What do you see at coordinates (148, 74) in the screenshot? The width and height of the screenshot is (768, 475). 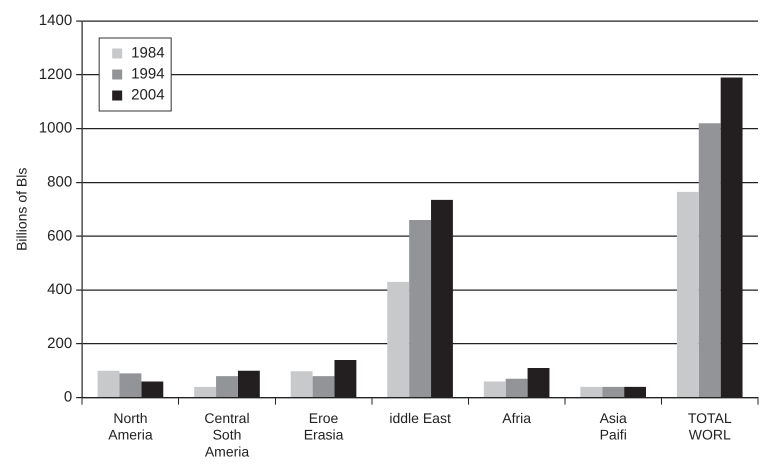 I see `legend-label: 1994` at bounding box center [148, 74].